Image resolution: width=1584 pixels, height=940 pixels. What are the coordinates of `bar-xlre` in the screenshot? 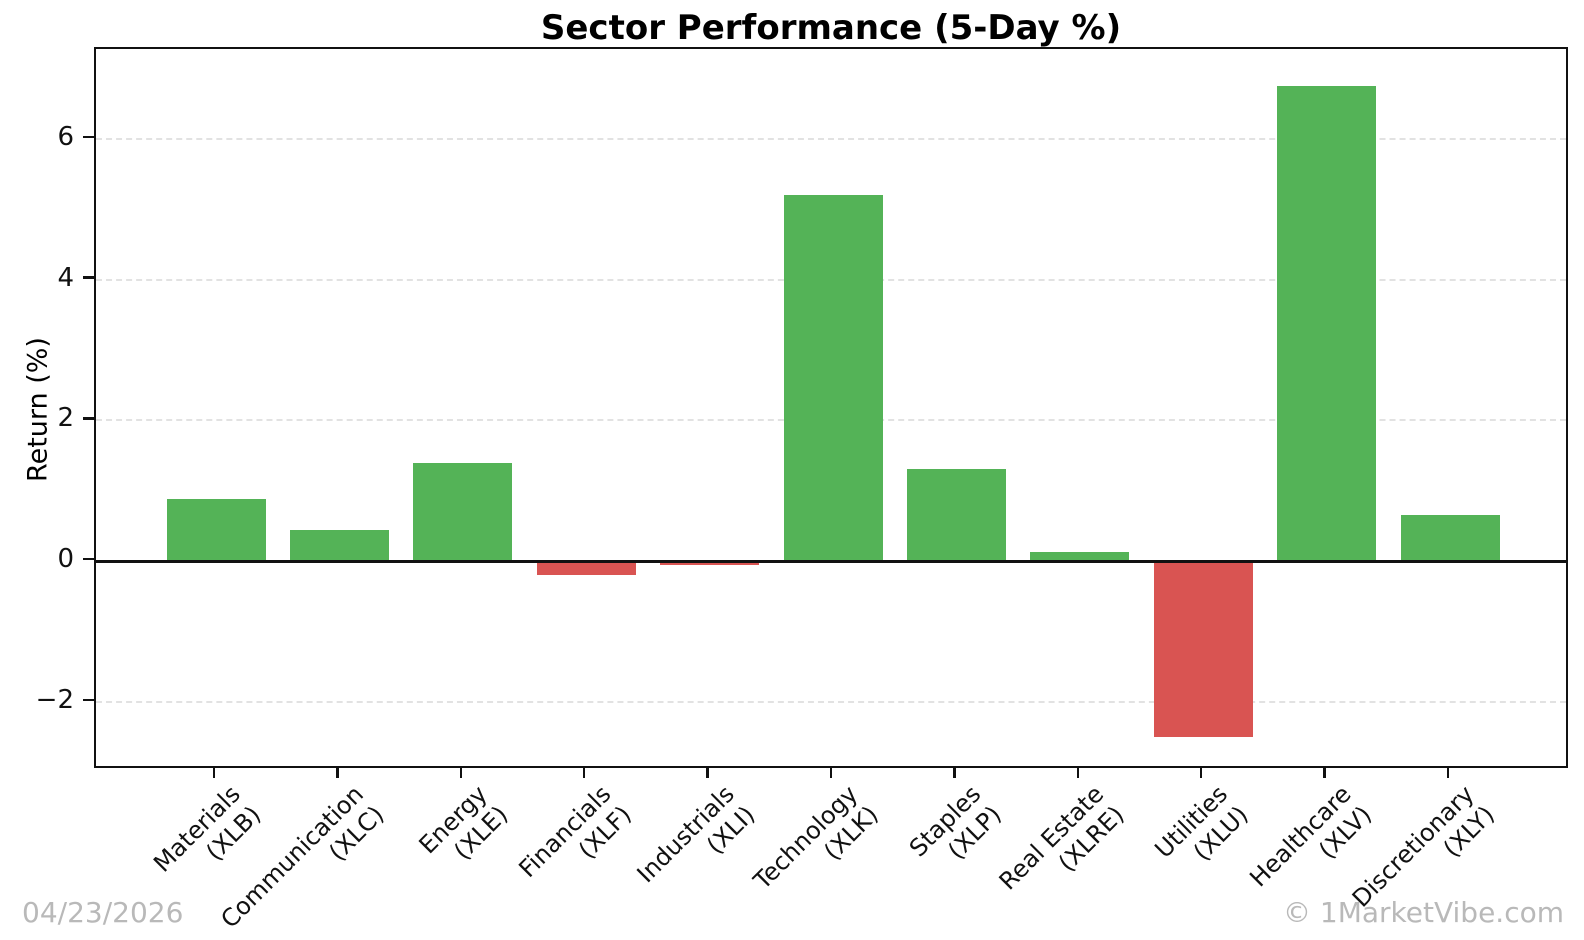 It's located at (1080, 556).